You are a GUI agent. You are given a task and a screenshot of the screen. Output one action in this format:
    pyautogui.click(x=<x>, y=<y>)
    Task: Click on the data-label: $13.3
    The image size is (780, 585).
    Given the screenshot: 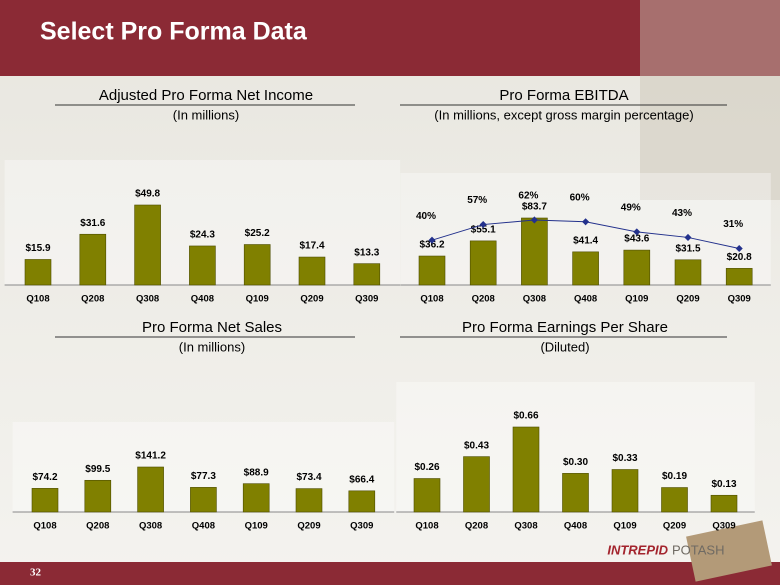 What is the action you would take?
    pyautogui.click(x=366, y=252)
    